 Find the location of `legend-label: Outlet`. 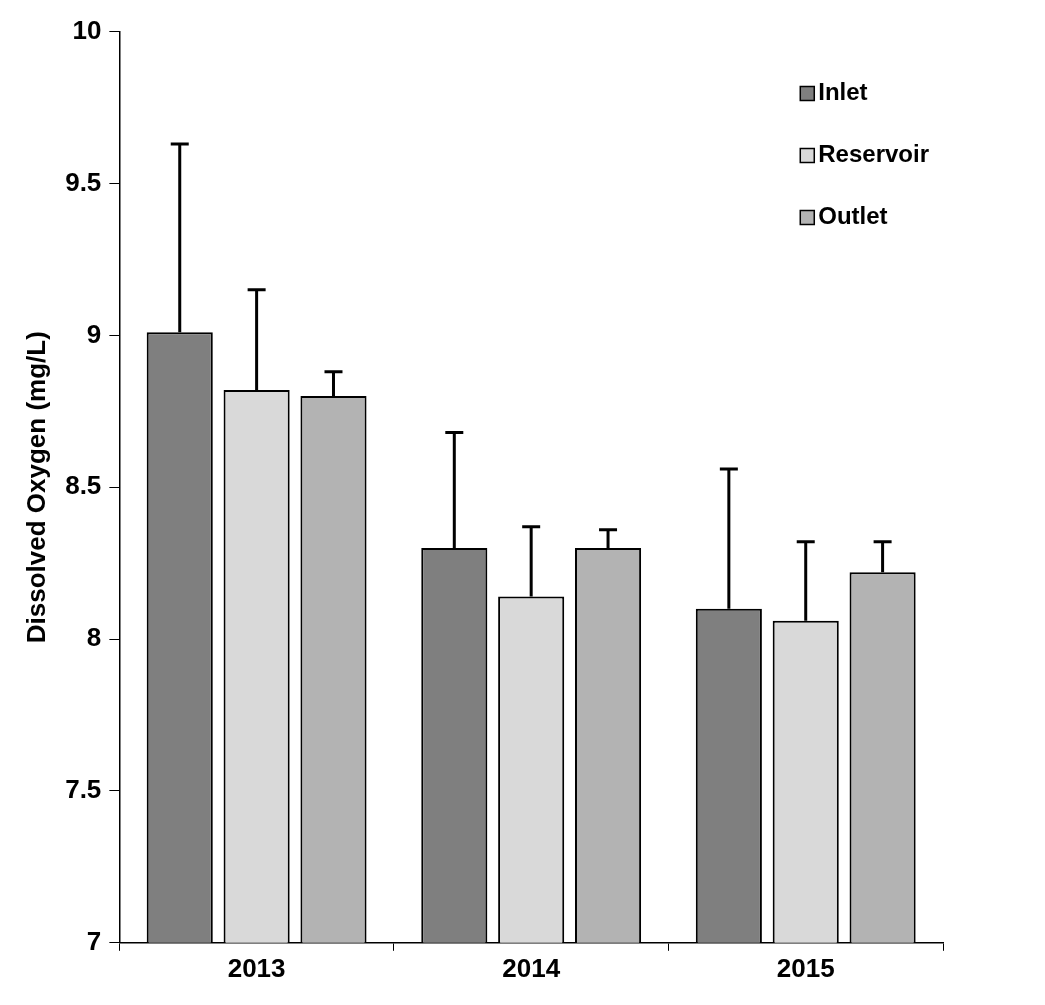

legend-label: Outlet is located at coordinates (853, 216).